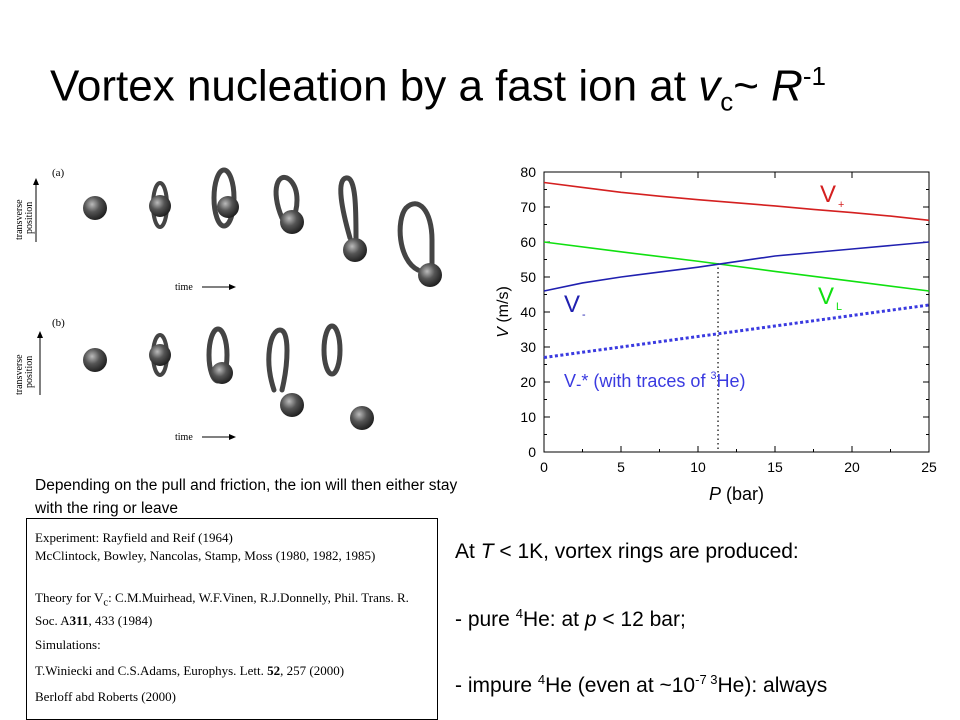  Describe the element at coordinates (68, 644) in the screenshot. I see `ref-simulations-heading: Simulations:` at that location.